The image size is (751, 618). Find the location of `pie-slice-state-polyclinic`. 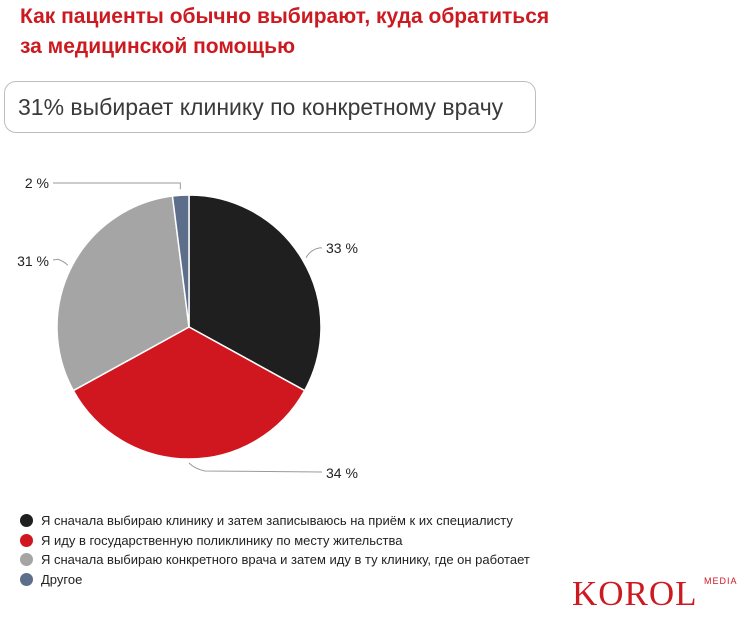

pie-slice-state-polyclinic is located at coordinates (189, 393).